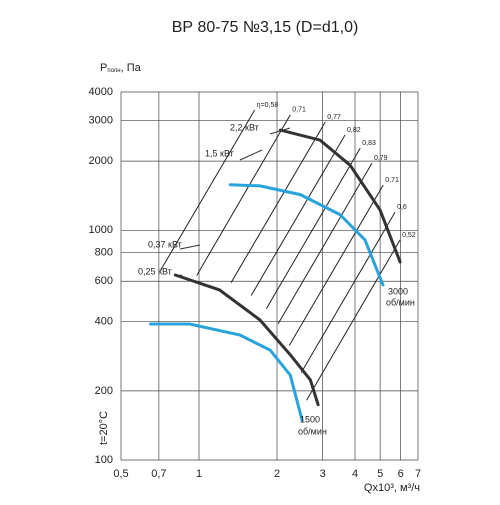  I want to click on annotation: 1,5 кВт, so click(219, 153).